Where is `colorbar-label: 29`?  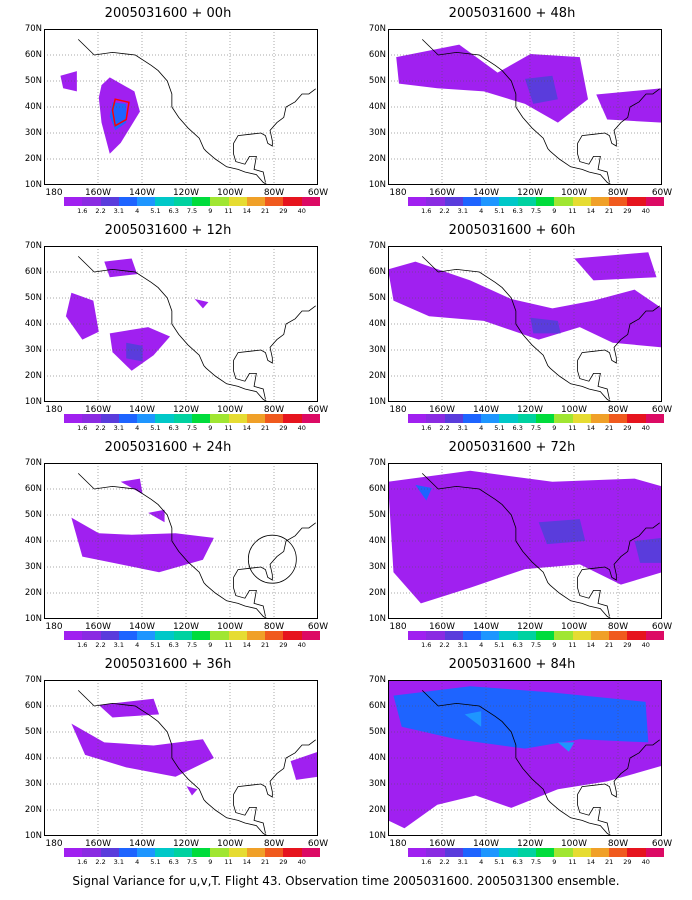 colorbar-label: 29 is located at coordinates (627, 211).